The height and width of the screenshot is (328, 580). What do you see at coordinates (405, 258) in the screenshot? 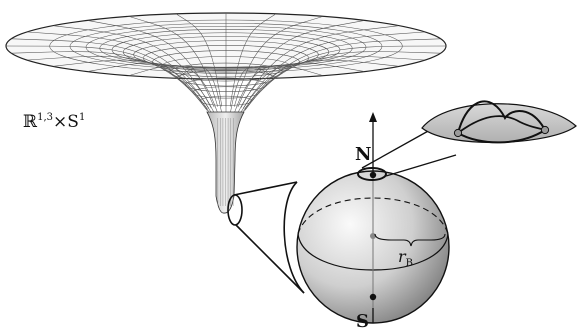
I see `radius-label: rB` at bounding box center [405, 258].